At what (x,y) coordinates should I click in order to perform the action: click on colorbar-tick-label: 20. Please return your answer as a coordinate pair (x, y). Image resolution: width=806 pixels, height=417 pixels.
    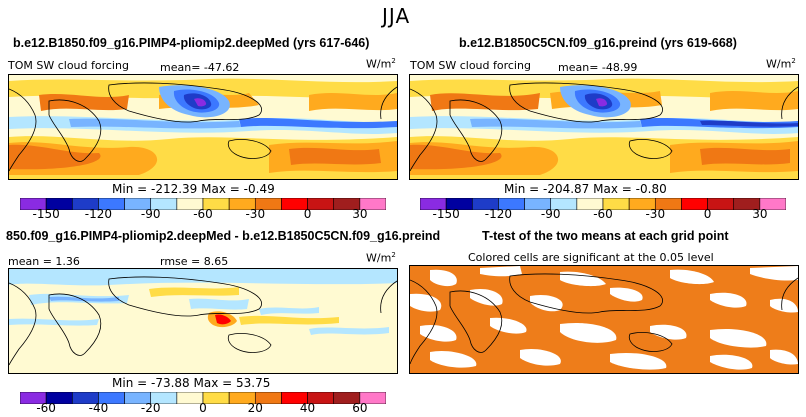
    Looking at the image, I should click on (255, 408).